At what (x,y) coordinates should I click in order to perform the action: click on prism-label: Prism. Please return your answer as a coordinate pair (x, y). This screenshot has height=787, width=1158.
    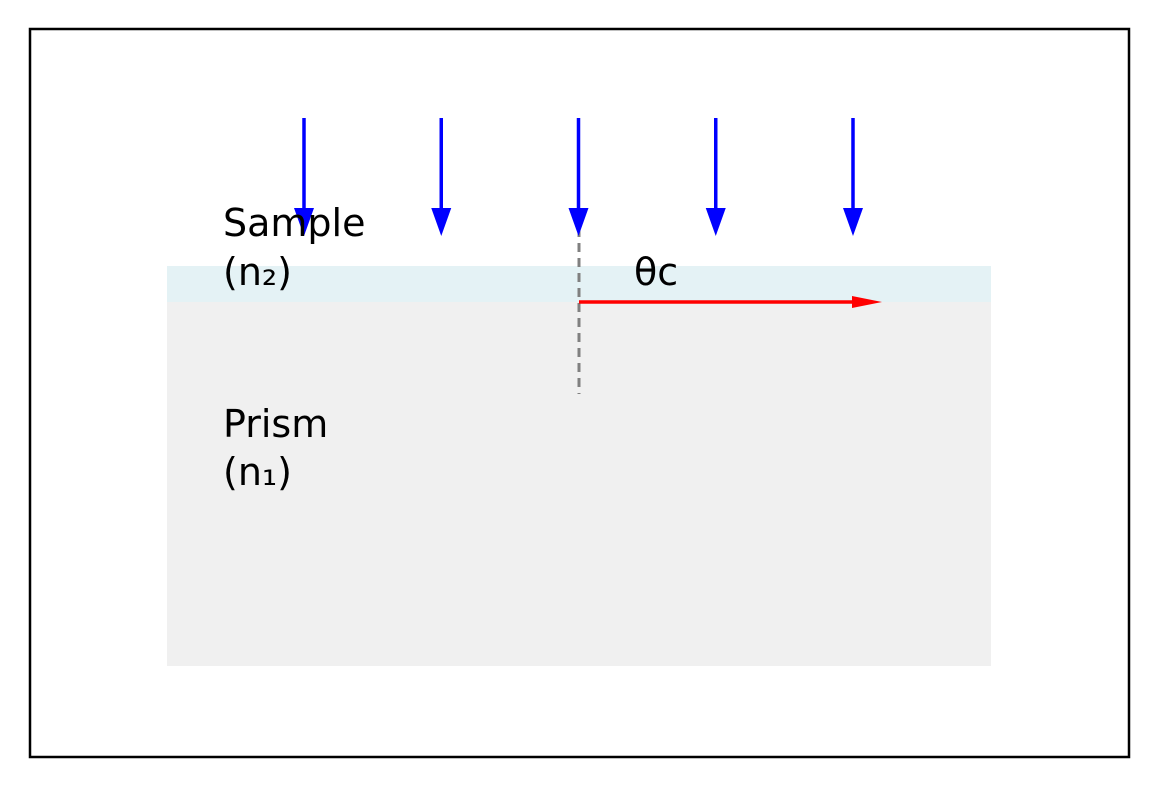
    Looking at the image, I should click on (275, 424).